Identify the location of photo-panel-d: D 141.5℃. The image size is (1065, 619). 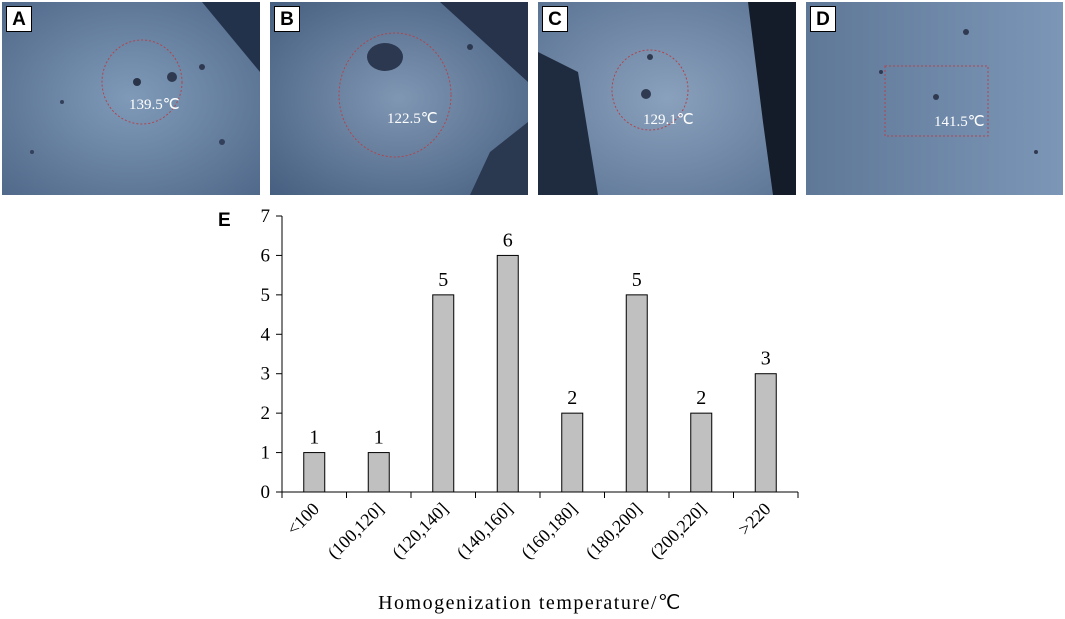
(934, 98).